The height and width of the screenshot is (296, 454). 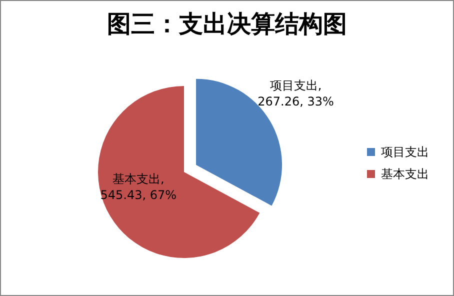 I want to click on chart-title: 图三：支出决算结构图, so click(x=227, y=24).